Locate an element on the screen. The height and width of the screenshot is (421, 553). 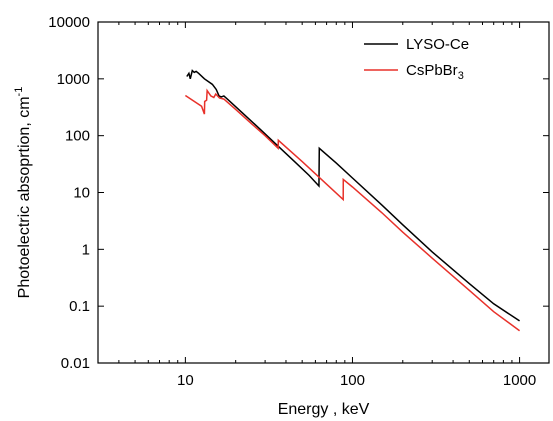
y-tick-label: 0.01 is located at coordinates (75, 363).